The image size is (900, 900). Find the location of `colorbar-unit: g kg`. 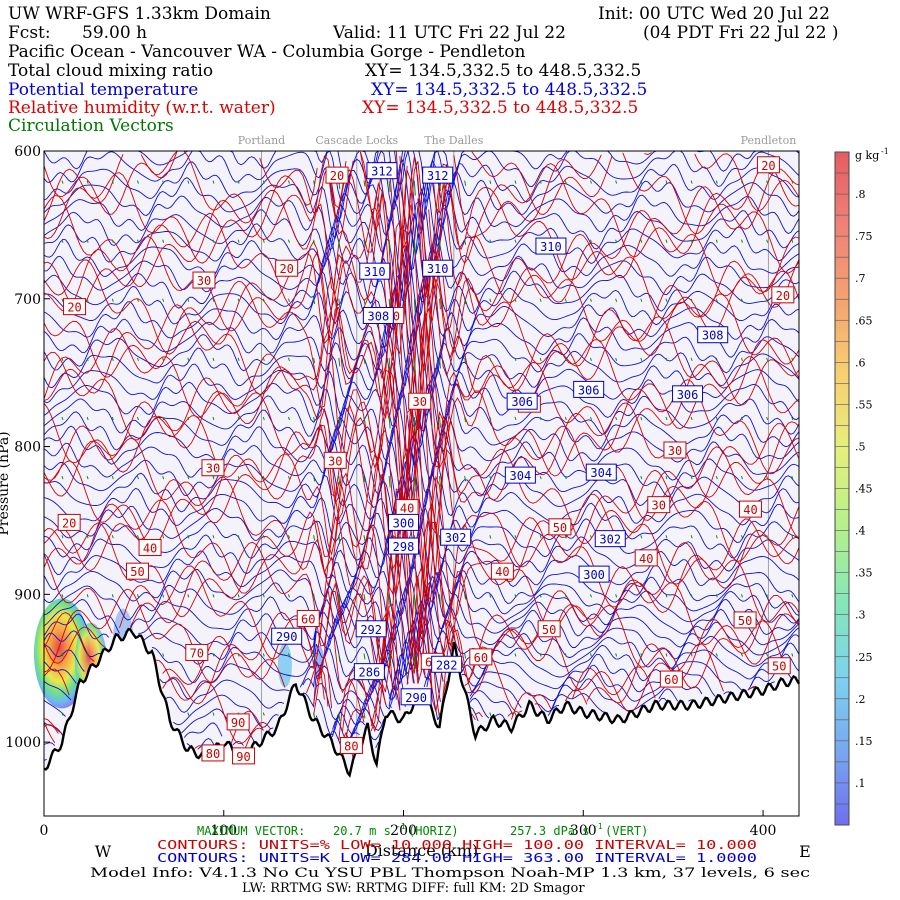

colorbar-unit: g kg is located at coordinates (867, 155).